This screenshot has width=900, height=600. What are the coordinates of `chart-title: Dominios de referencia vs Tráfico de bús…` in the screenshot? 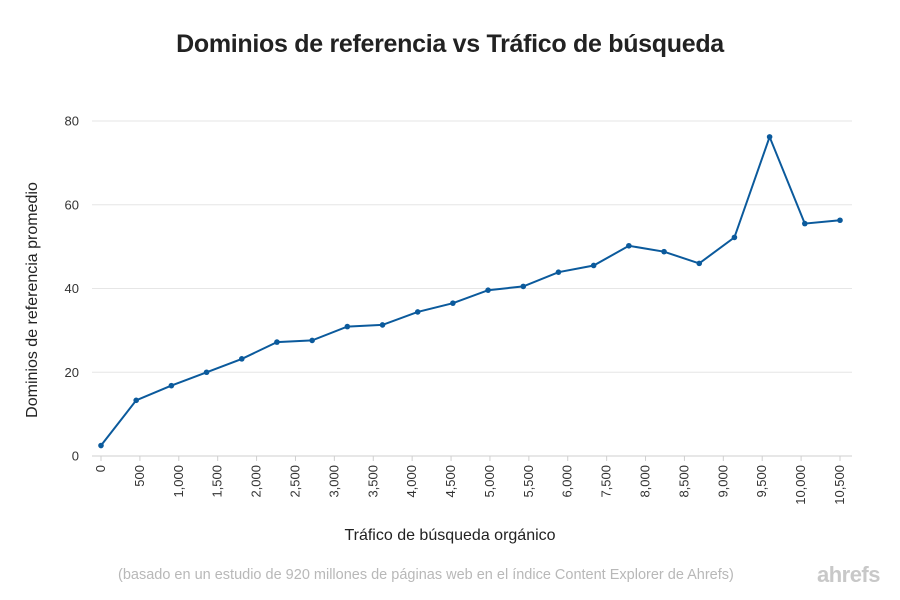 It's located at (450, 44).